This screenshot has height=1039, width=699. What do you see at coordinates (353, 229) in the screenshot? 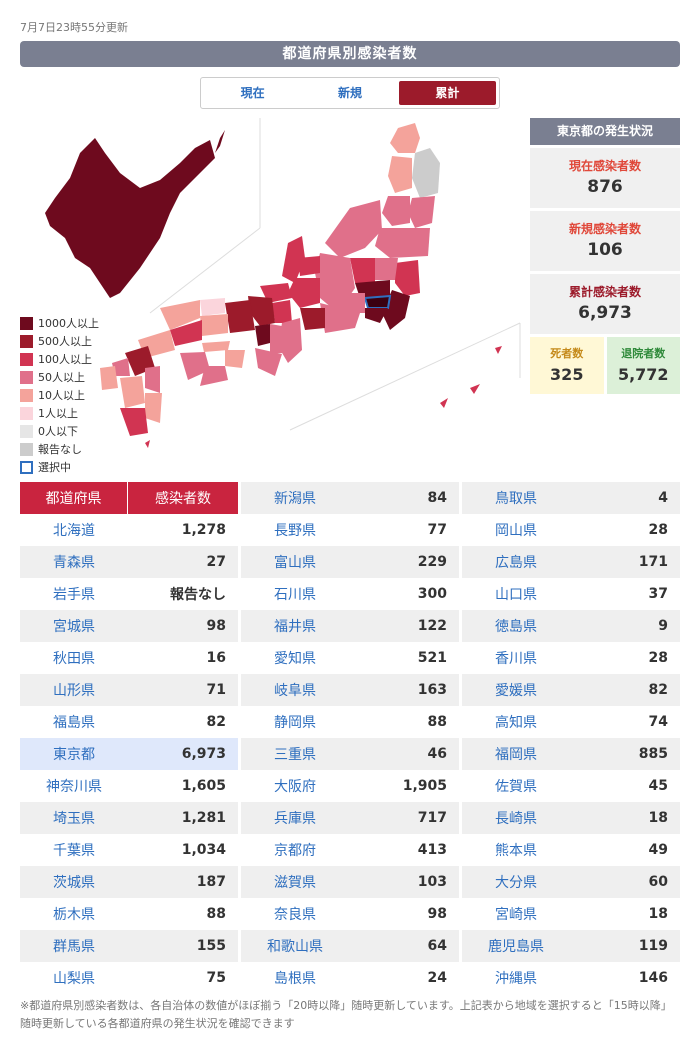
I see `map-niigata` at bounding box center [353, 229].